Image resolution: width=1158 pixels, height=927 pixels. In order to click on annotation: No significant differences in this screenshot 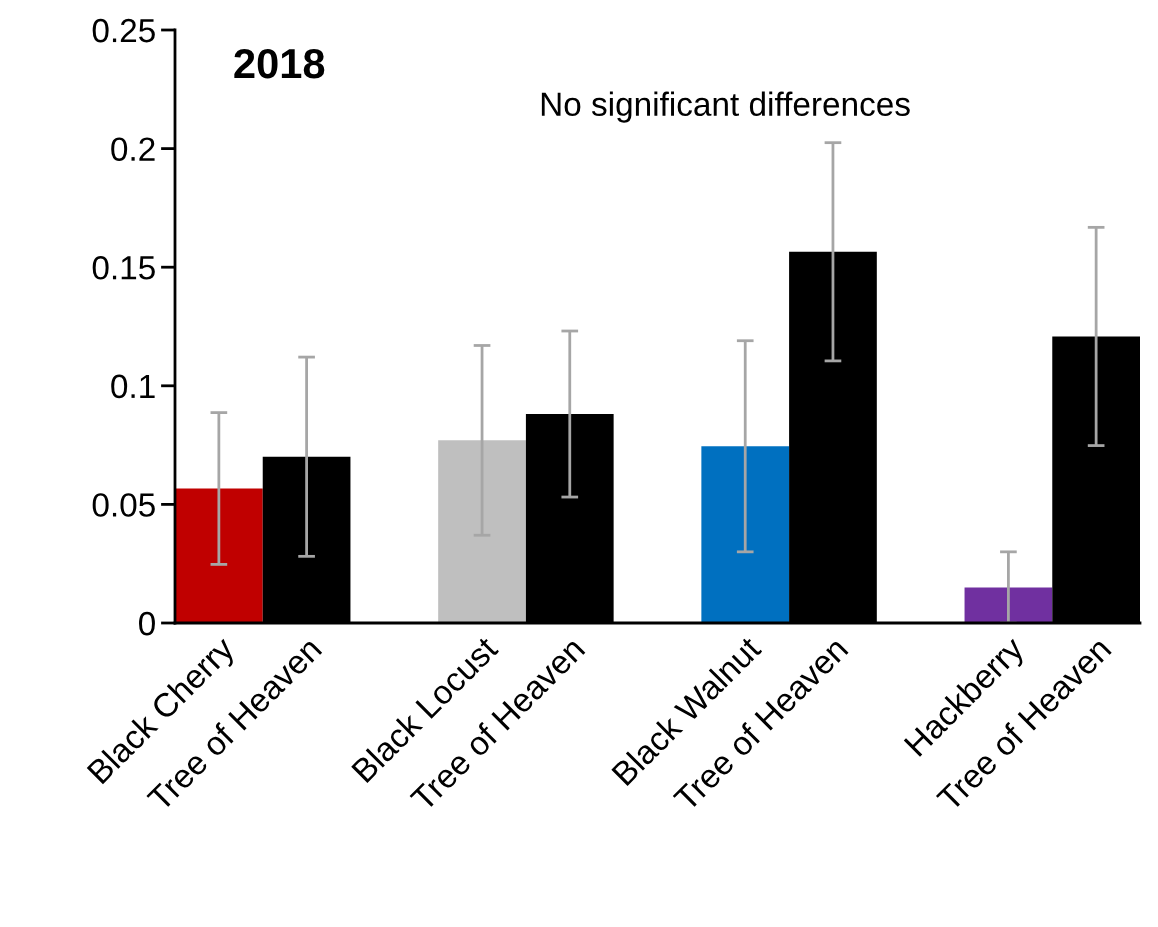, I will do `click(725, 107)`.